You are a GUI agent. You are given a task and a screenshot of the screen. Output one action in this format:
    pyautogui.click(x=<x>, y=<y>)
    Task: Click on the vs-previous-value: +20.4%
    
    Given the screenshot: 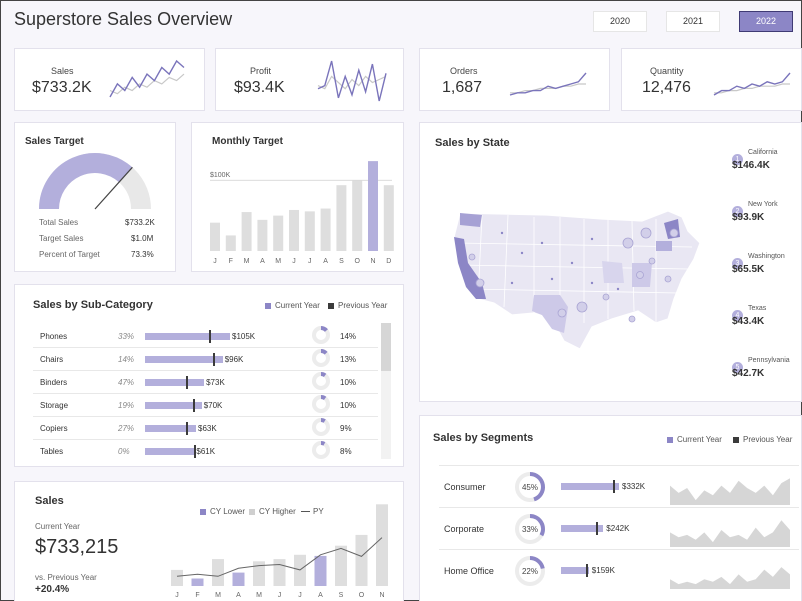 What is the action you would take?
    pyautogui.click(x=52, y=589)
    